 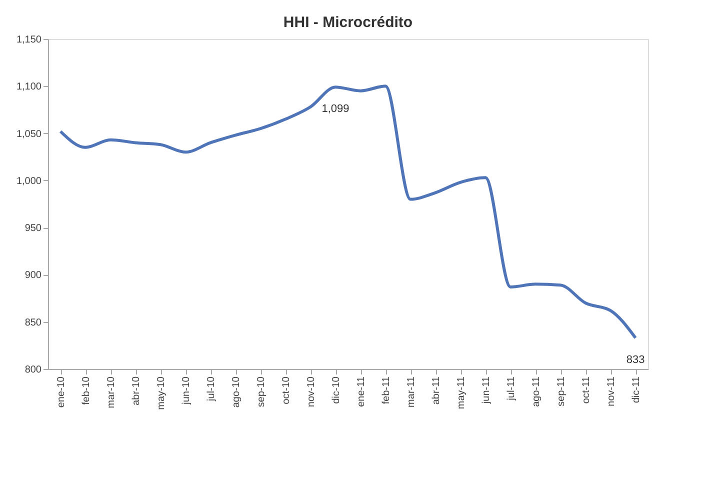 What do you see at coordinates (211, 389) in the screenshot?
I see `x-tick-label: jul-10` at bounding box center [211, 389].